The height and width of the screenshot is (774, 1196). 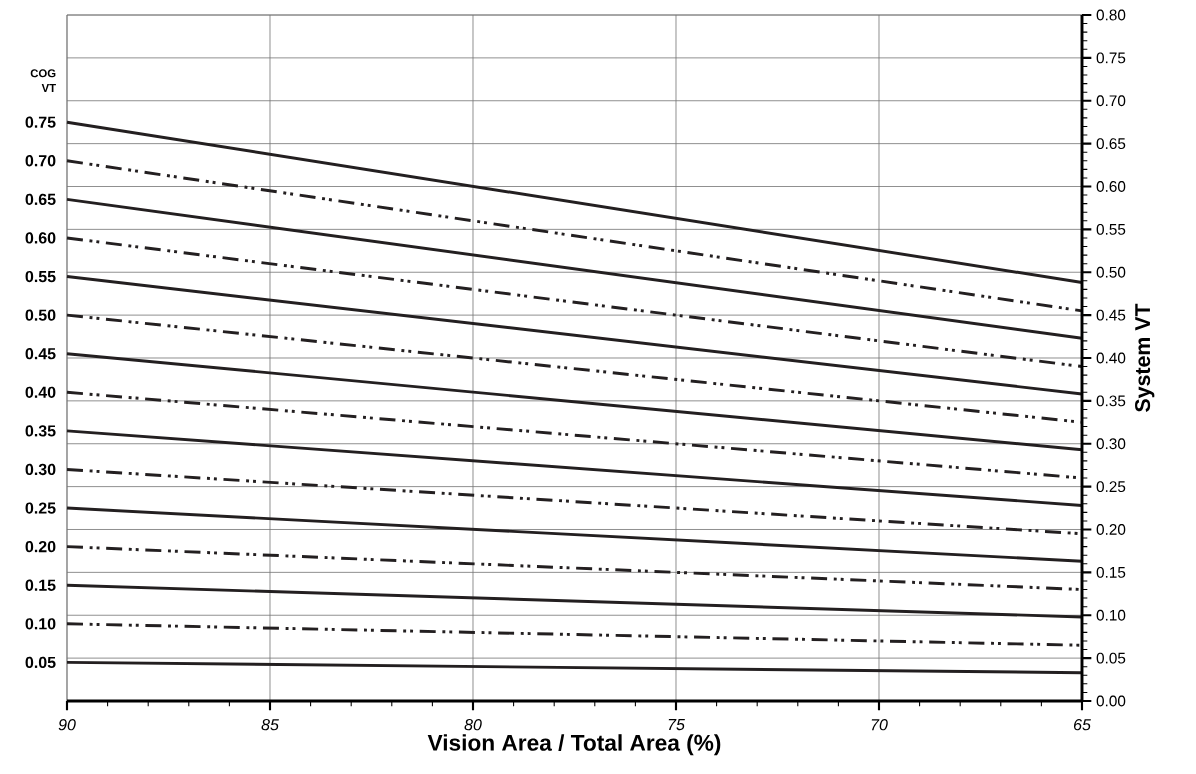 What do you see at coordinates (1111, 658) in the screenshot?
I see `y-tick-label: 0.05` at bounding box center [1111, 658].